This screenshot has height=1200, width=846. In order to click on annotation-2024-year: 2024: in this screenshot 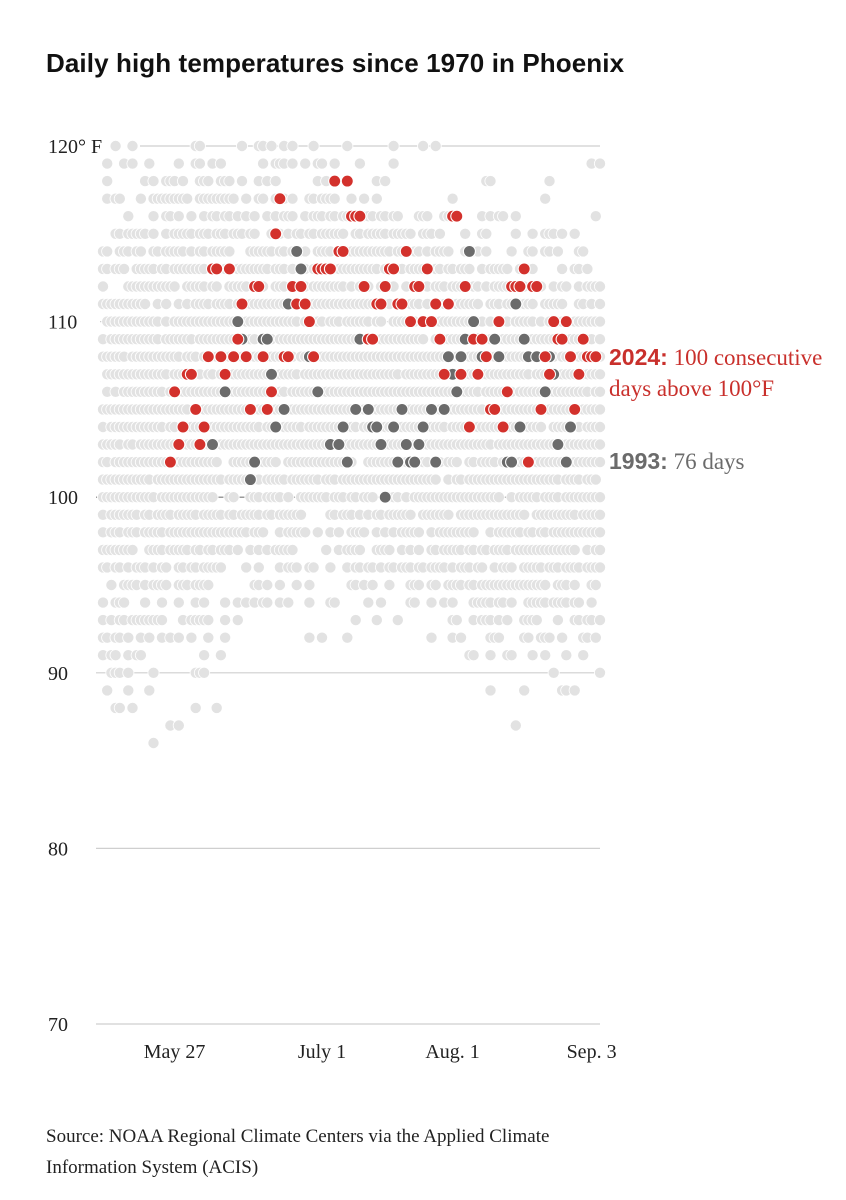, I will do `click(638, 357)`.